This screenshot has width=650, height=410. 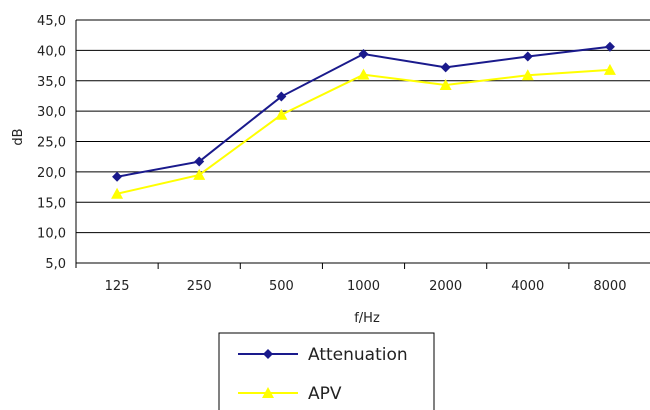 I want to click on legend-marker-attenuation, so click(x=268, y=354).